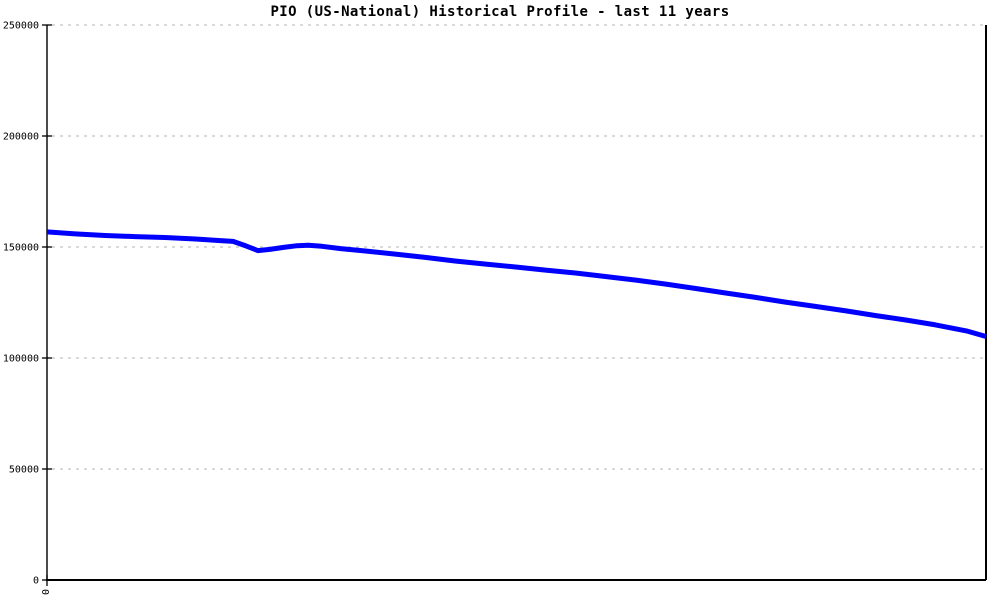 The image size is (1000, 600). Describe the element at coordinates (21, 359) in the screenshot. I see `y-tick-label: 100000` at that location.